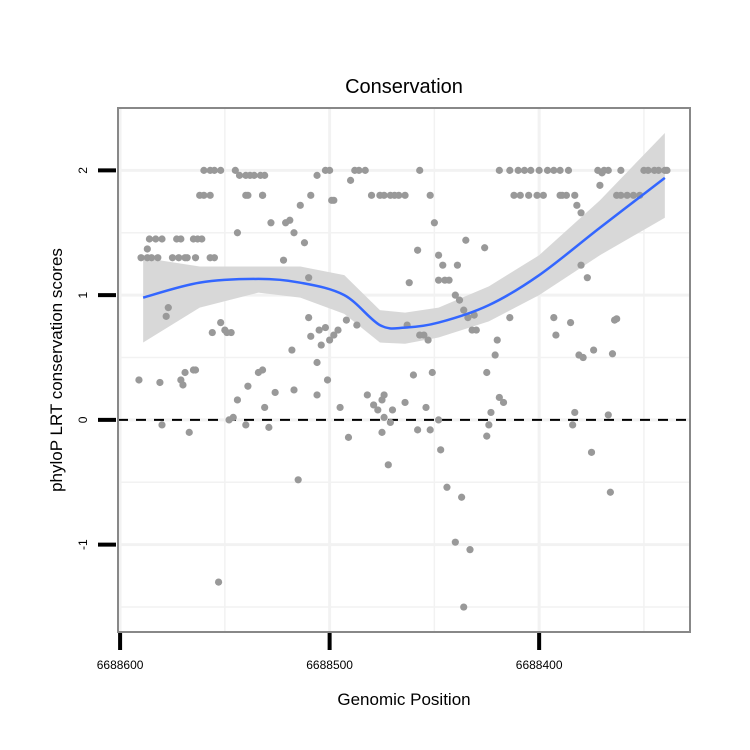 This screenshot has width=750, height=750. I want to click on x-tick-label: 6688500, so click(329, 665).